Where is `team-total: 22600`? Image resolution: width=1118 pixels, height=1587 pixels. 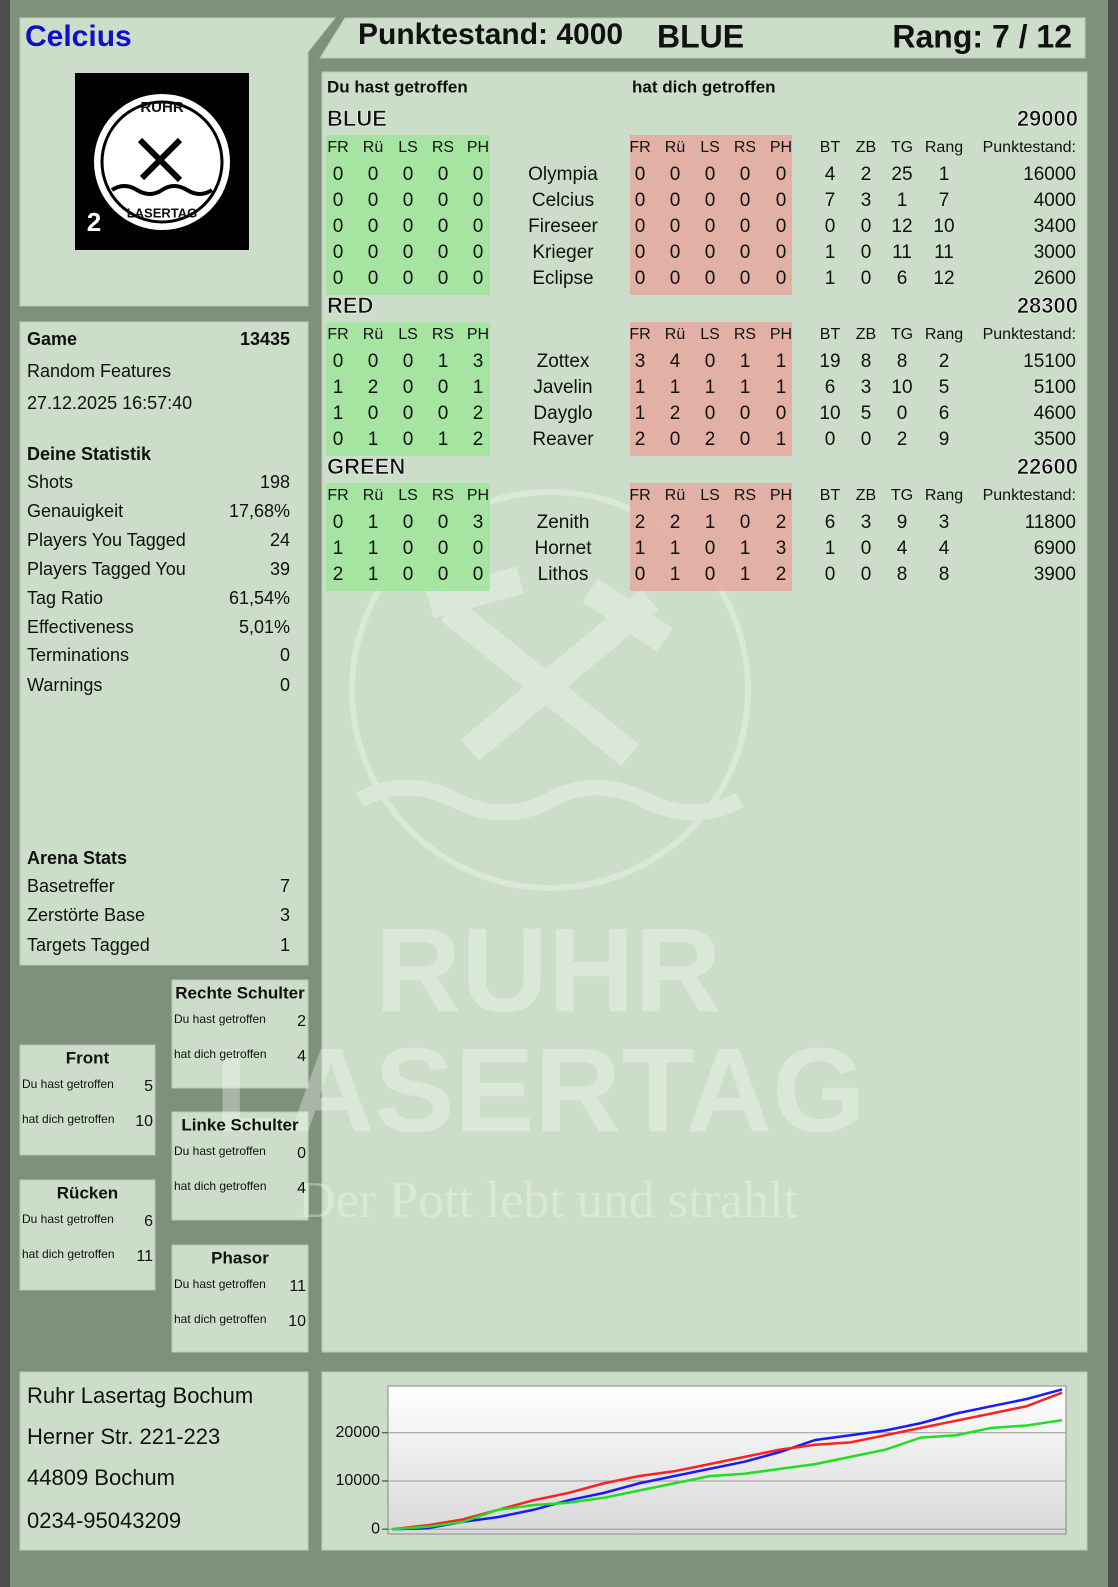
team-total: 22600 is located at coordinates (1047, 466).